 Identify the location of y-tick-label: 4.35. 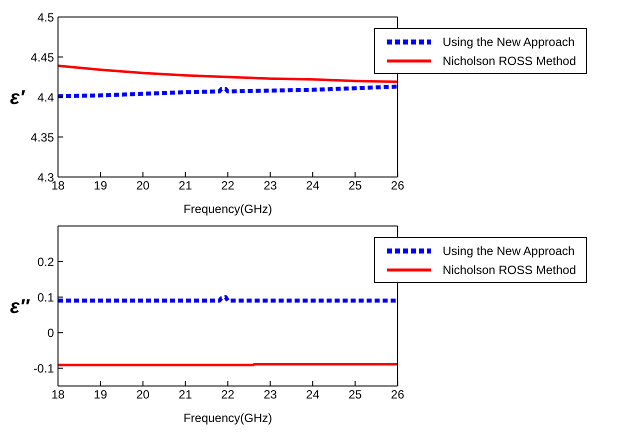
(42, 137).